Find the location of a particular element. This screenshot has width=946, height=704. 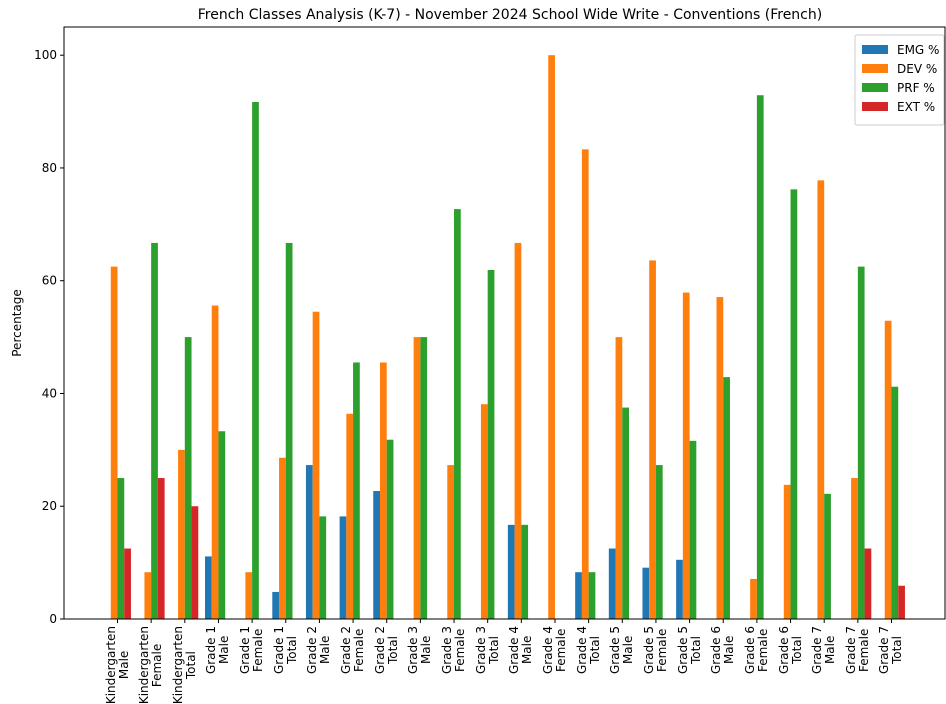

legend-label: EXT % is located at coordinates (916, 107).